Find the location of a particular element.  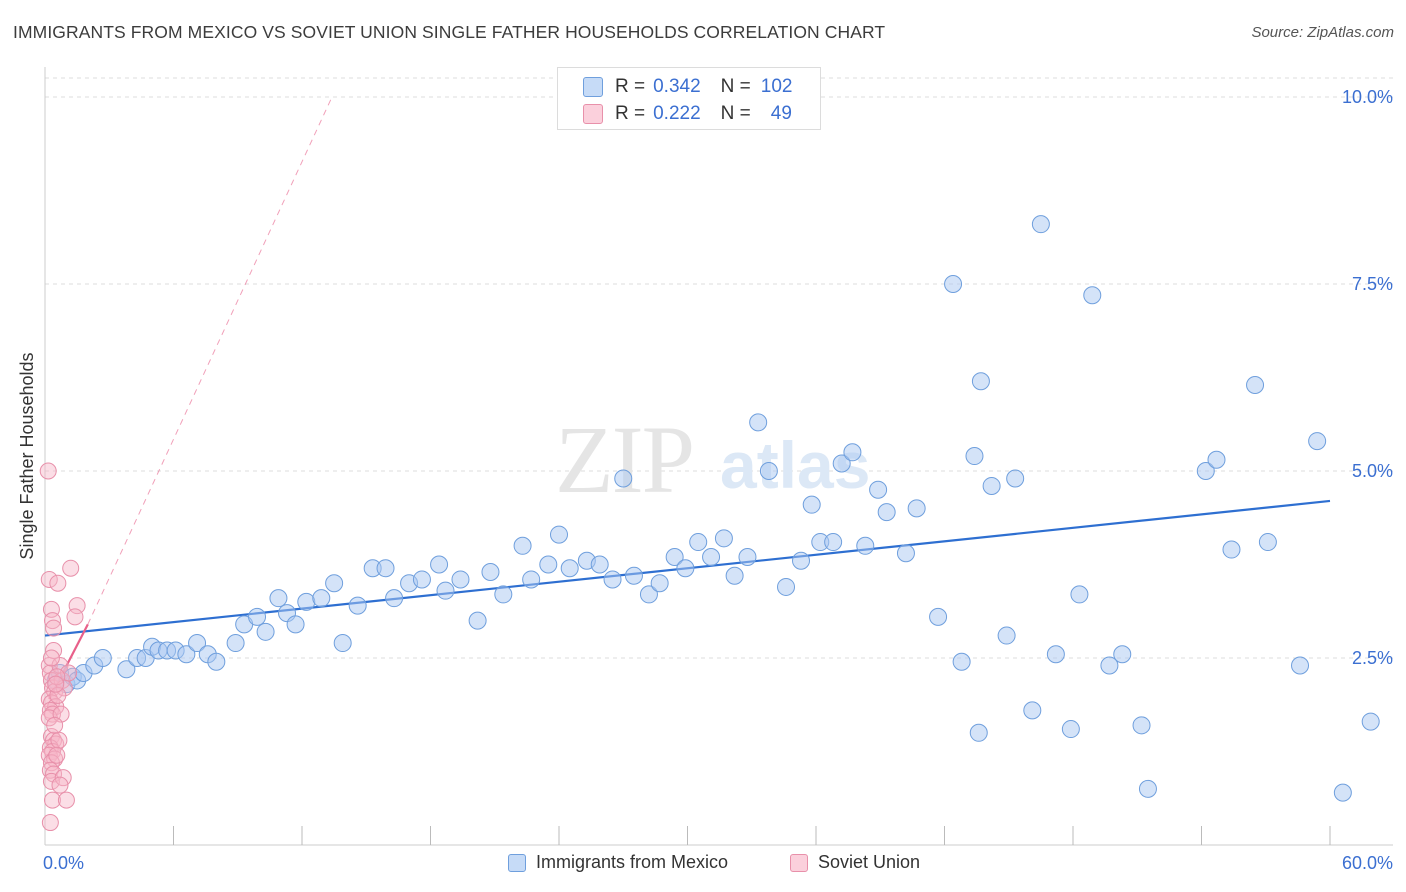

y-tick-label: 10.0% is located at coordinates (1367, 97).